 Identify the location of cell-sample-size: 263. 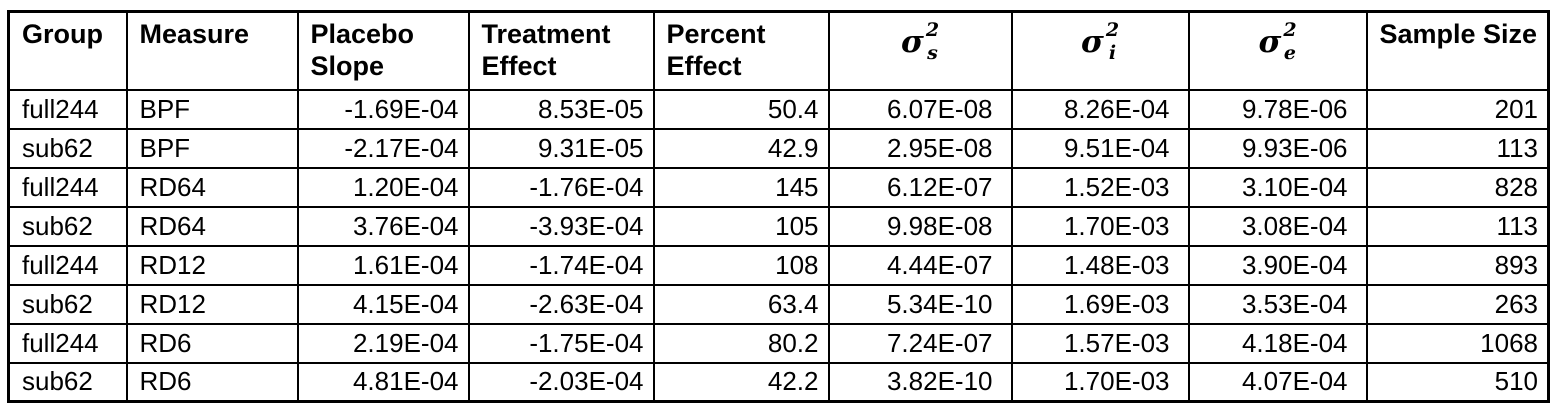
(1457, 304).